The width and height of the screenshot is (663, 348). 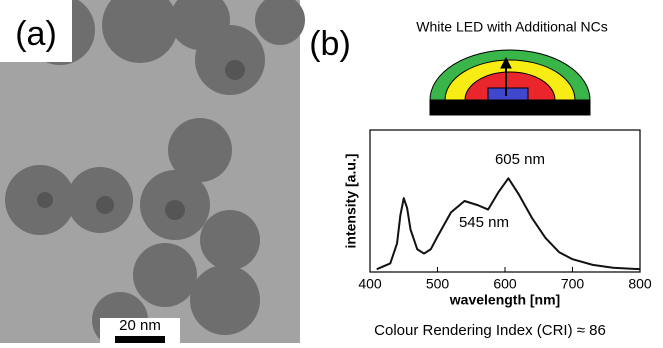 I want to click on cri-text: Colour Rendering Index (CRI) ≈ 86, so click(x=490, y=330).